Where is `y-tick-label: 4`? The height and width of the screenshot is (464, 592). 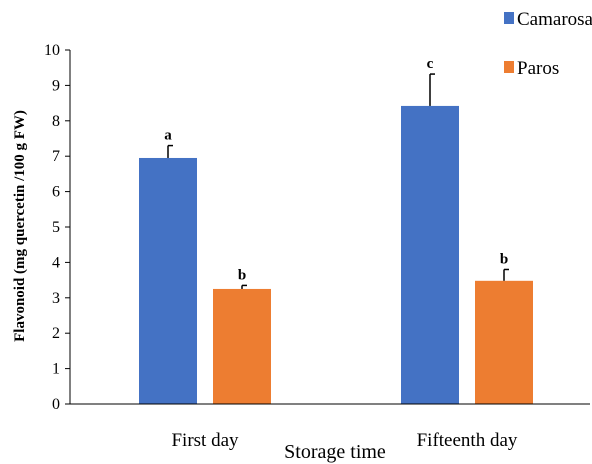
y-tick-label: 4 is located at coordinates (56, 262).